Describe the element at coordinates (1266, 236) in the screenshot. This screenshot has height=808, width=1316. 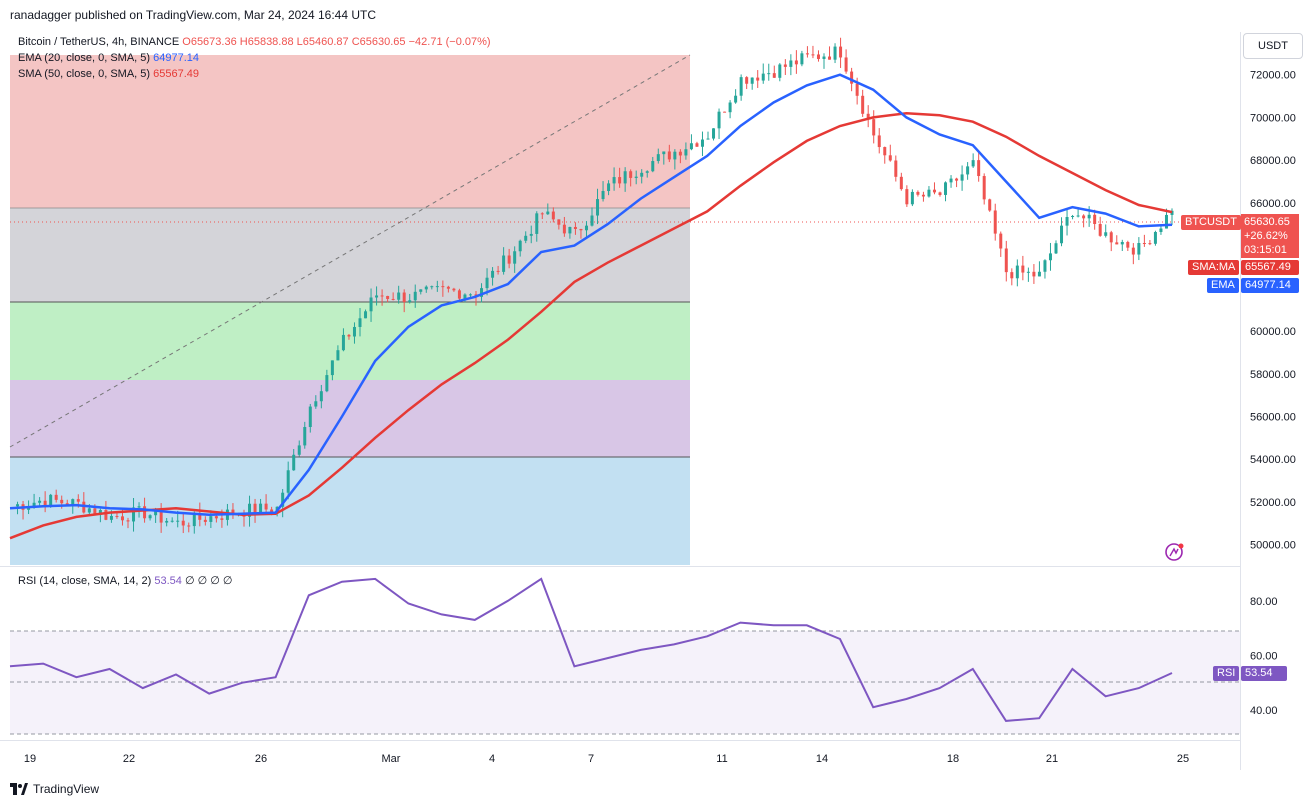
I see `last-price-pct: +26.62%` at that location.